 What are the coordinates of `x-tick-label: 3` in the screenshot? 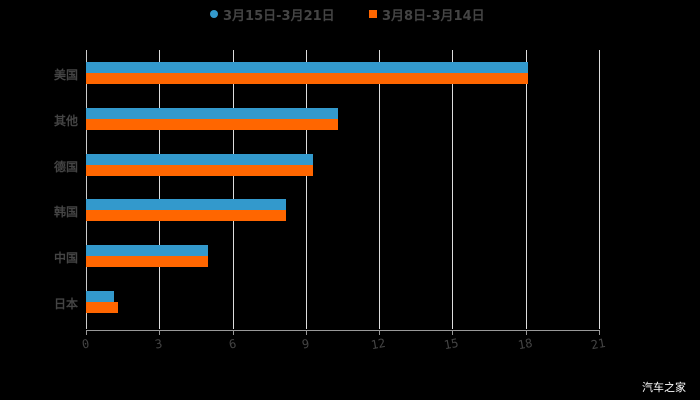 It's located at (159, 344).